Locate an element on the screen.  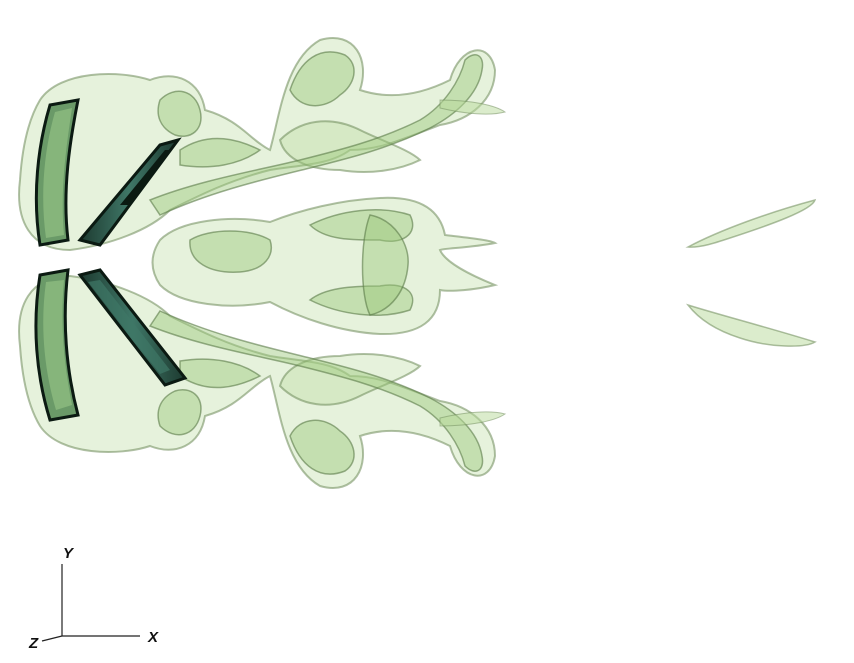
x-axis-label: X is located at coordinates (153, 637).